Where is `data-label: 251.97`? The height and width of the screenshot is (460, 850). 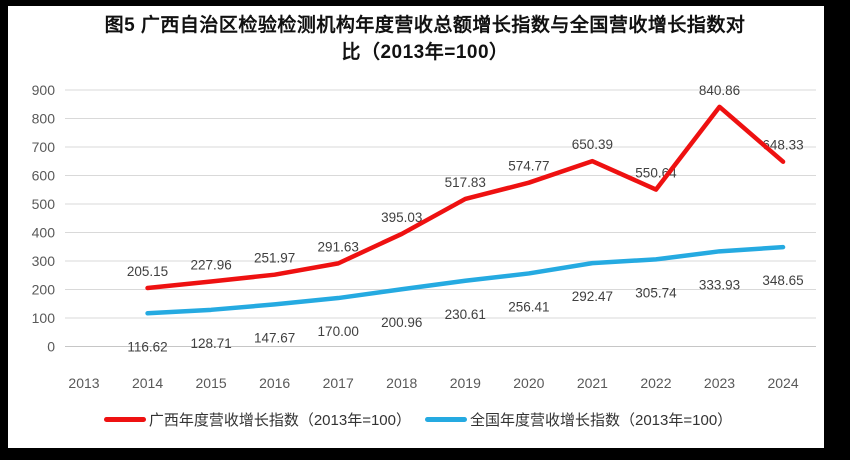
data-label: 251.97 is located at coordinates (274, 258).